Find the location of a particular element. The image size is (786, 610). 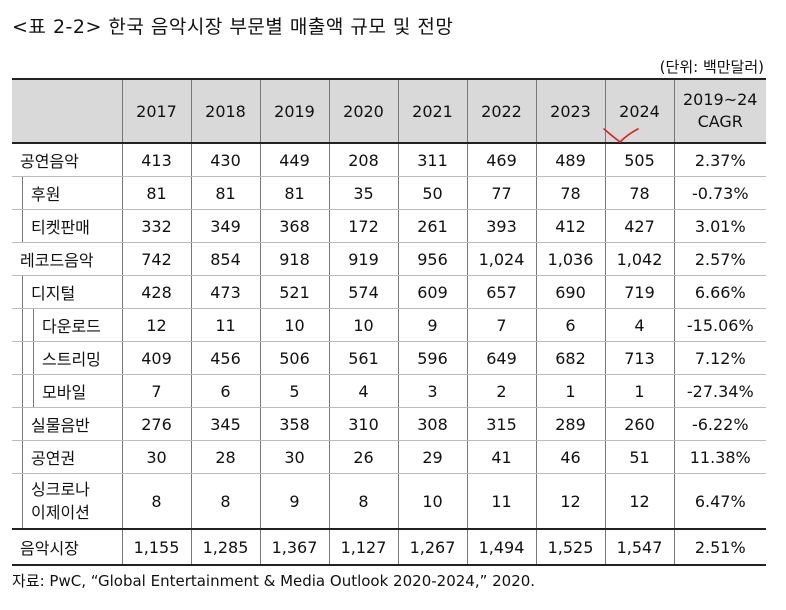

row-label: 티켓판매 is located at coordinates (67, 226).